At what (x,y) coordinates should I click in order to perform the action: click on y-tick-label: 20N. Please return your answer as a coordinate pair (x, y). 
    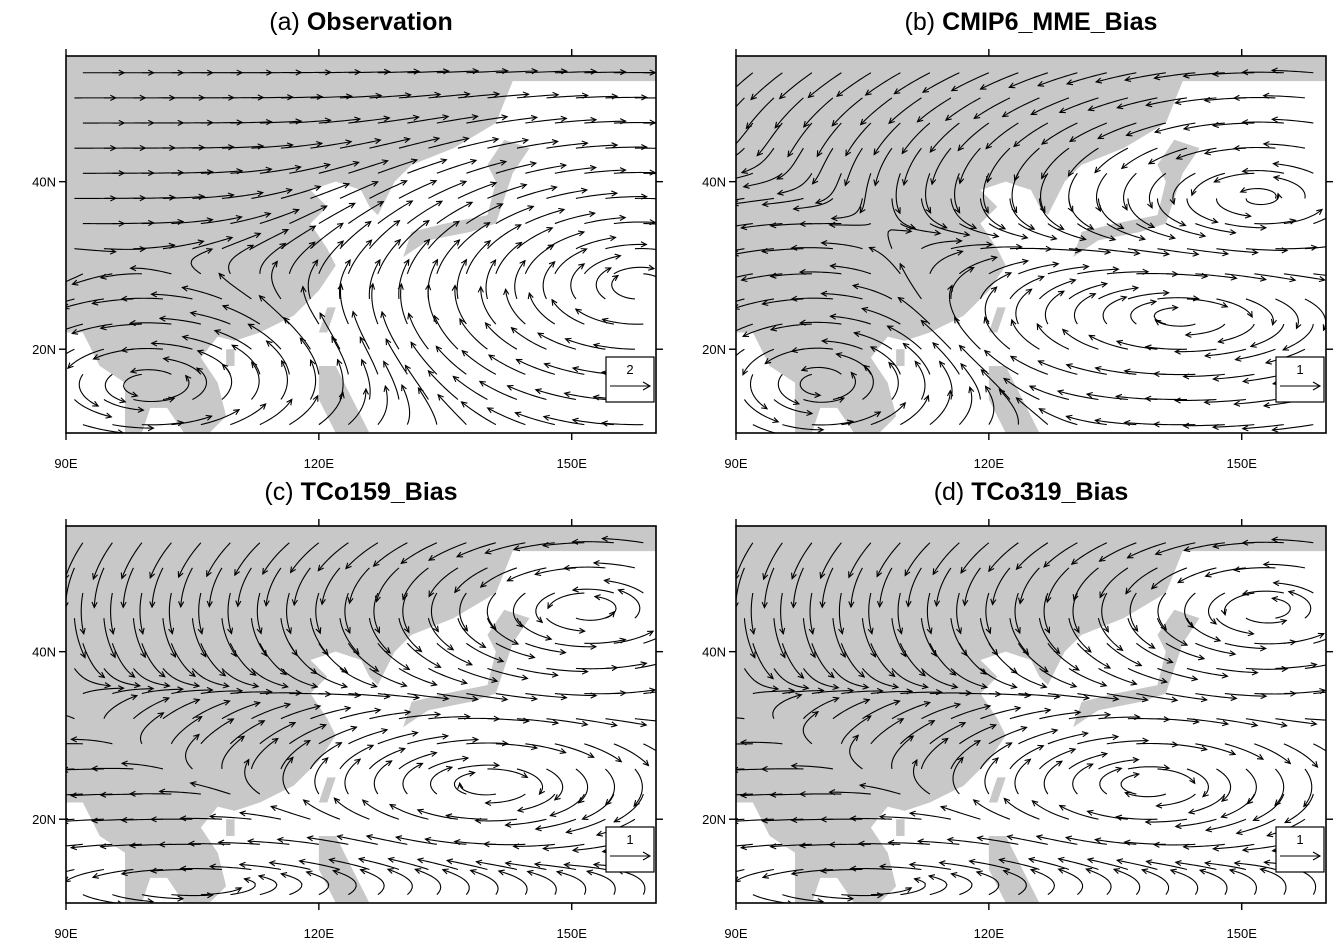
    Looking at the image, I should click on (44, 819).